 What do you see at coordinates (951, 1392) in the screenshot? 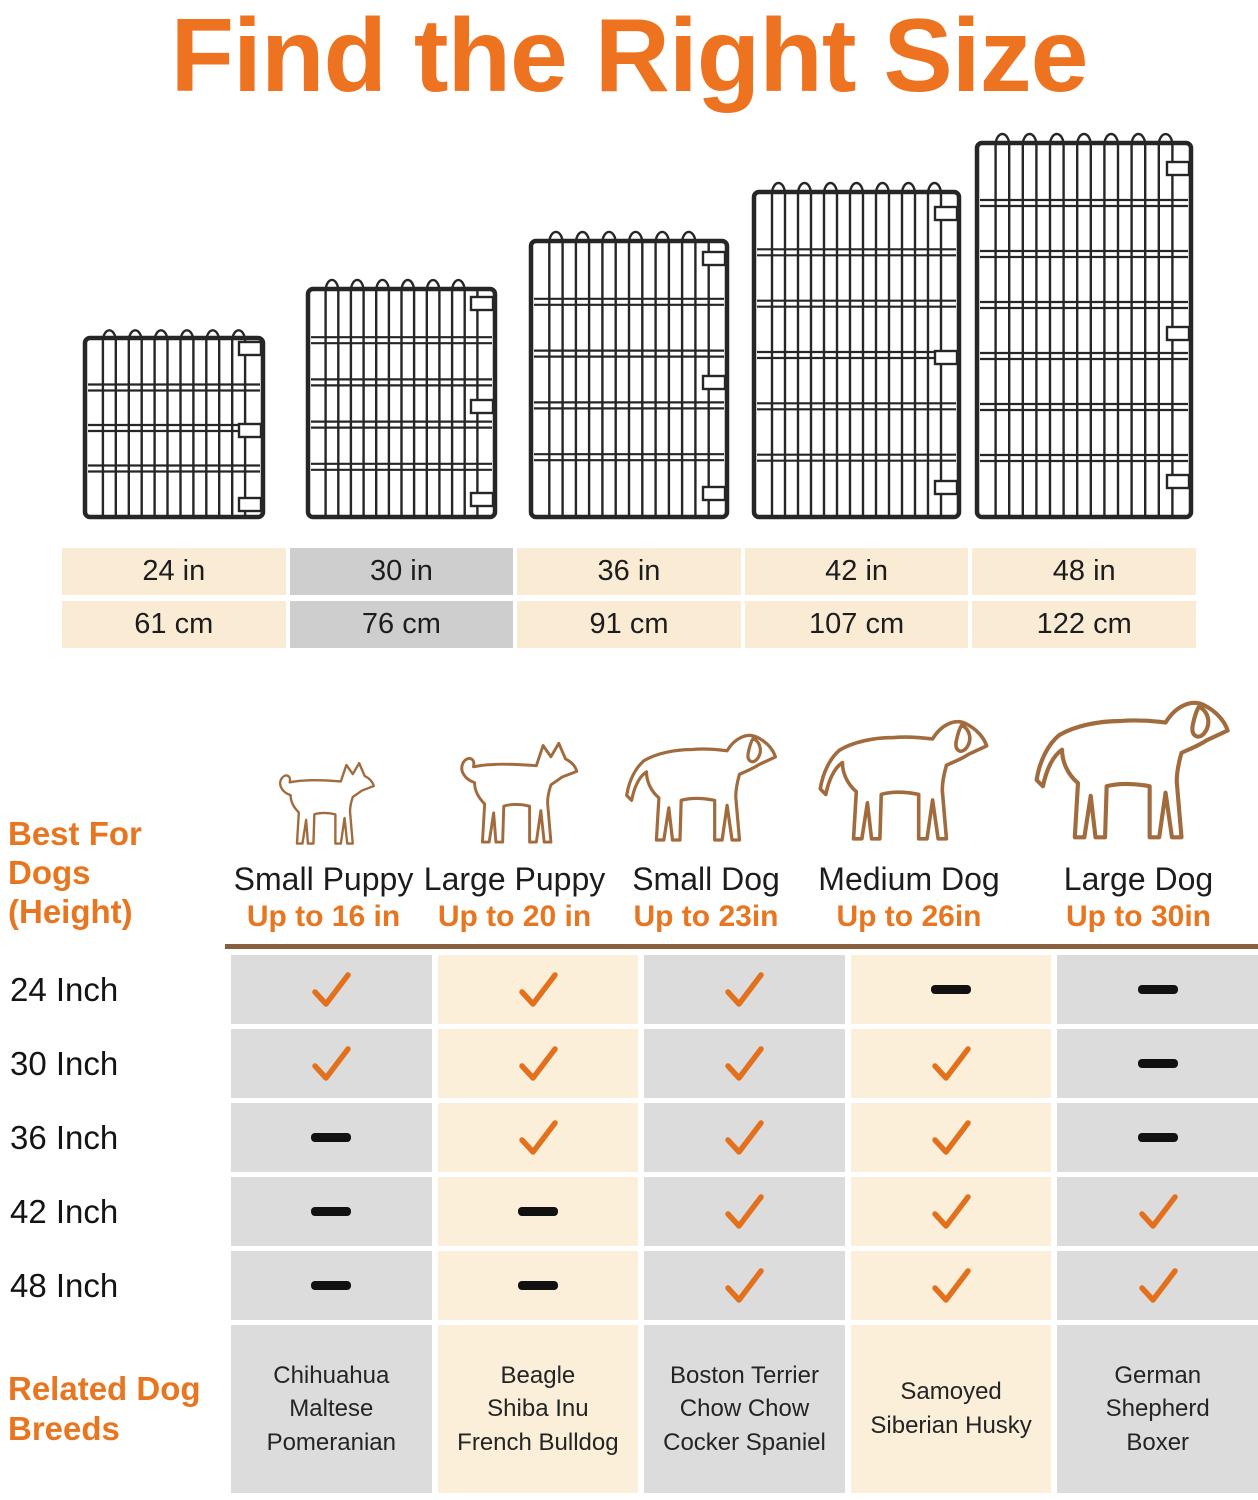
I see `breed-name: Samoyed` at bounding box center [951, 1392].